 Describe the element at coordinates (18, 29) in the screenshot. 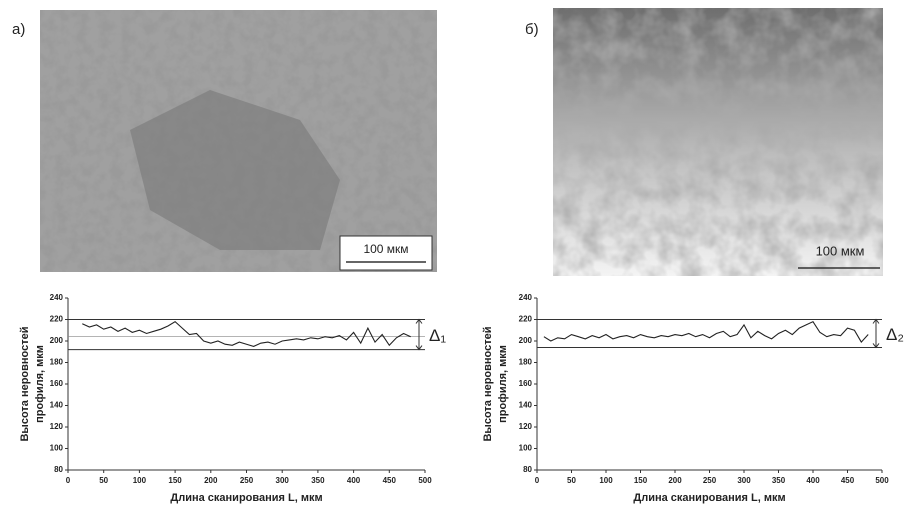

I see `panel-label: а)` at that location.